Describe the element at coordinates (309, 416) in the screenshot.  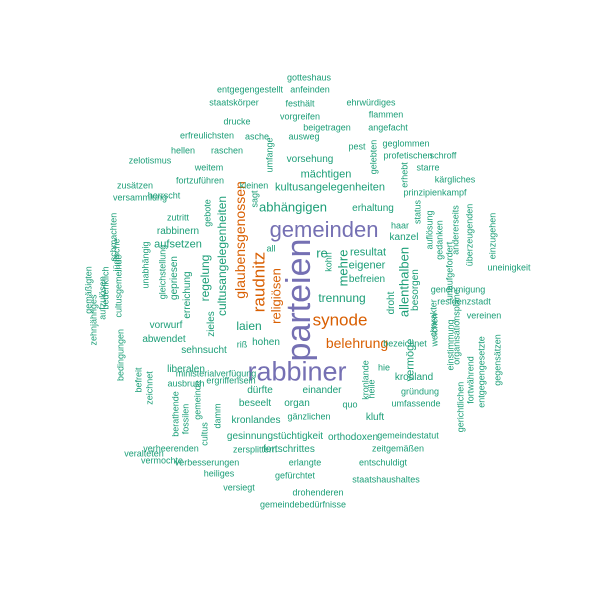
I see `word: gänzlichen` at that location.